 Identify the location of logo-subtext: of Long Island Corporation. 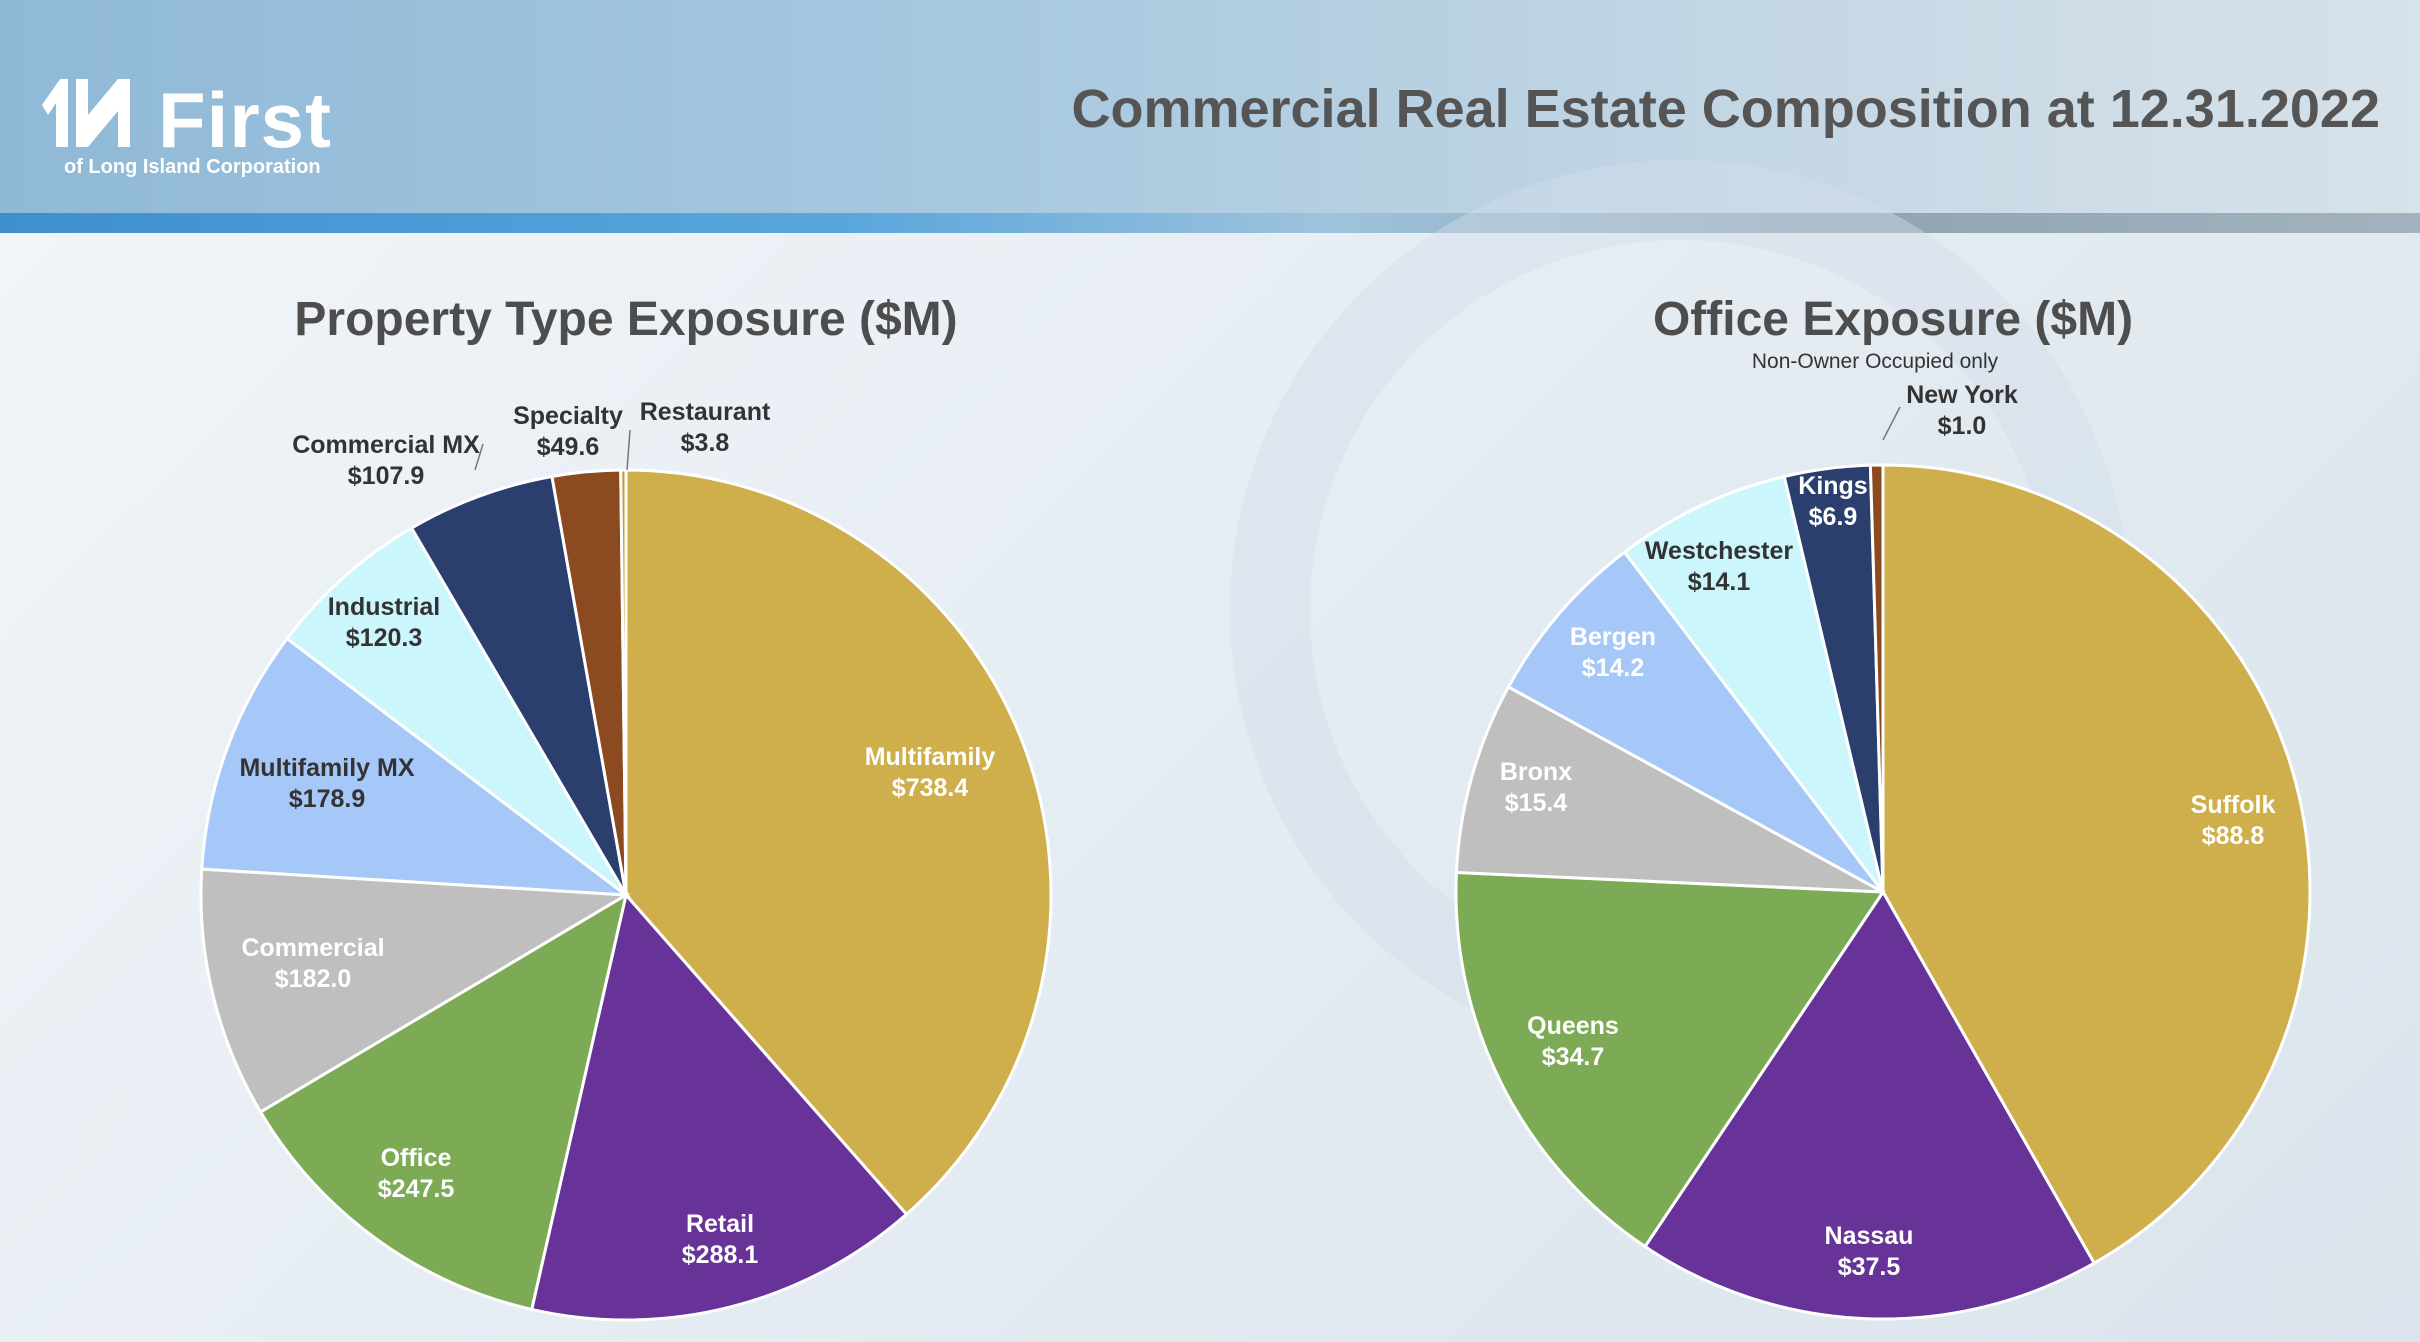
(192, 167).